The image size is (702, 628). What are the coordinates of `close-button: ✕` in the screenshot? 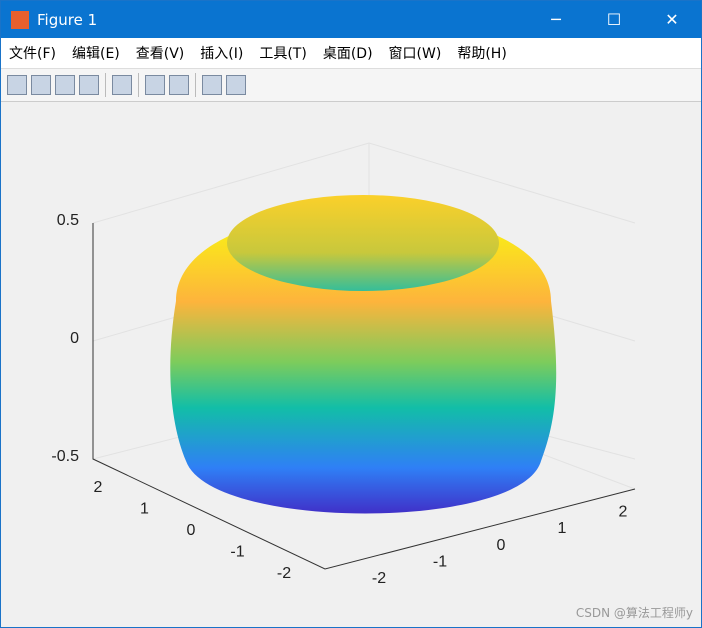 It's located at (672, 19).